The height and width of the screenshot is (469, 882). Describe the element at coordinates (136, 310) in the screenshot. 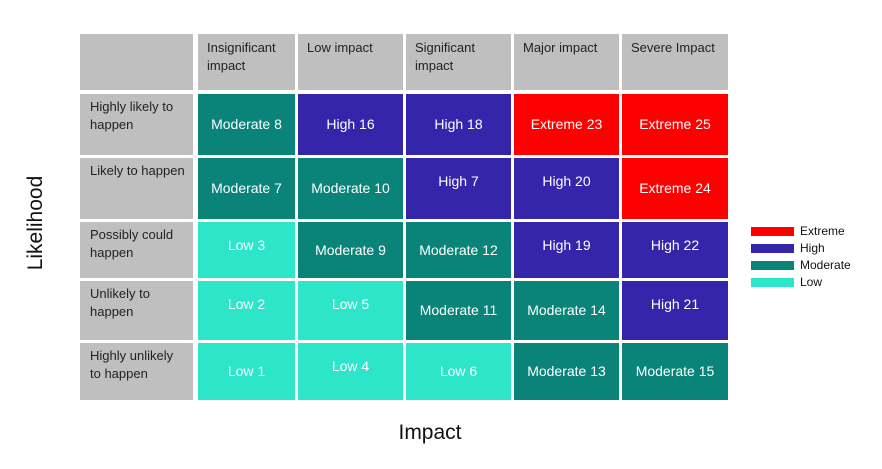

I see `row-header: Unlikely to happen` at that location.